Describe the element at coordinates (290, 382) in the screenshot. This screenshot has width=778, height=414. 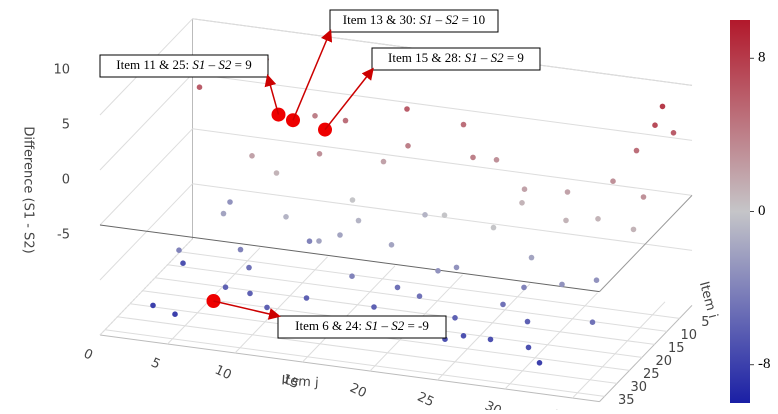
I see `x-tick-label: 15` at that location.